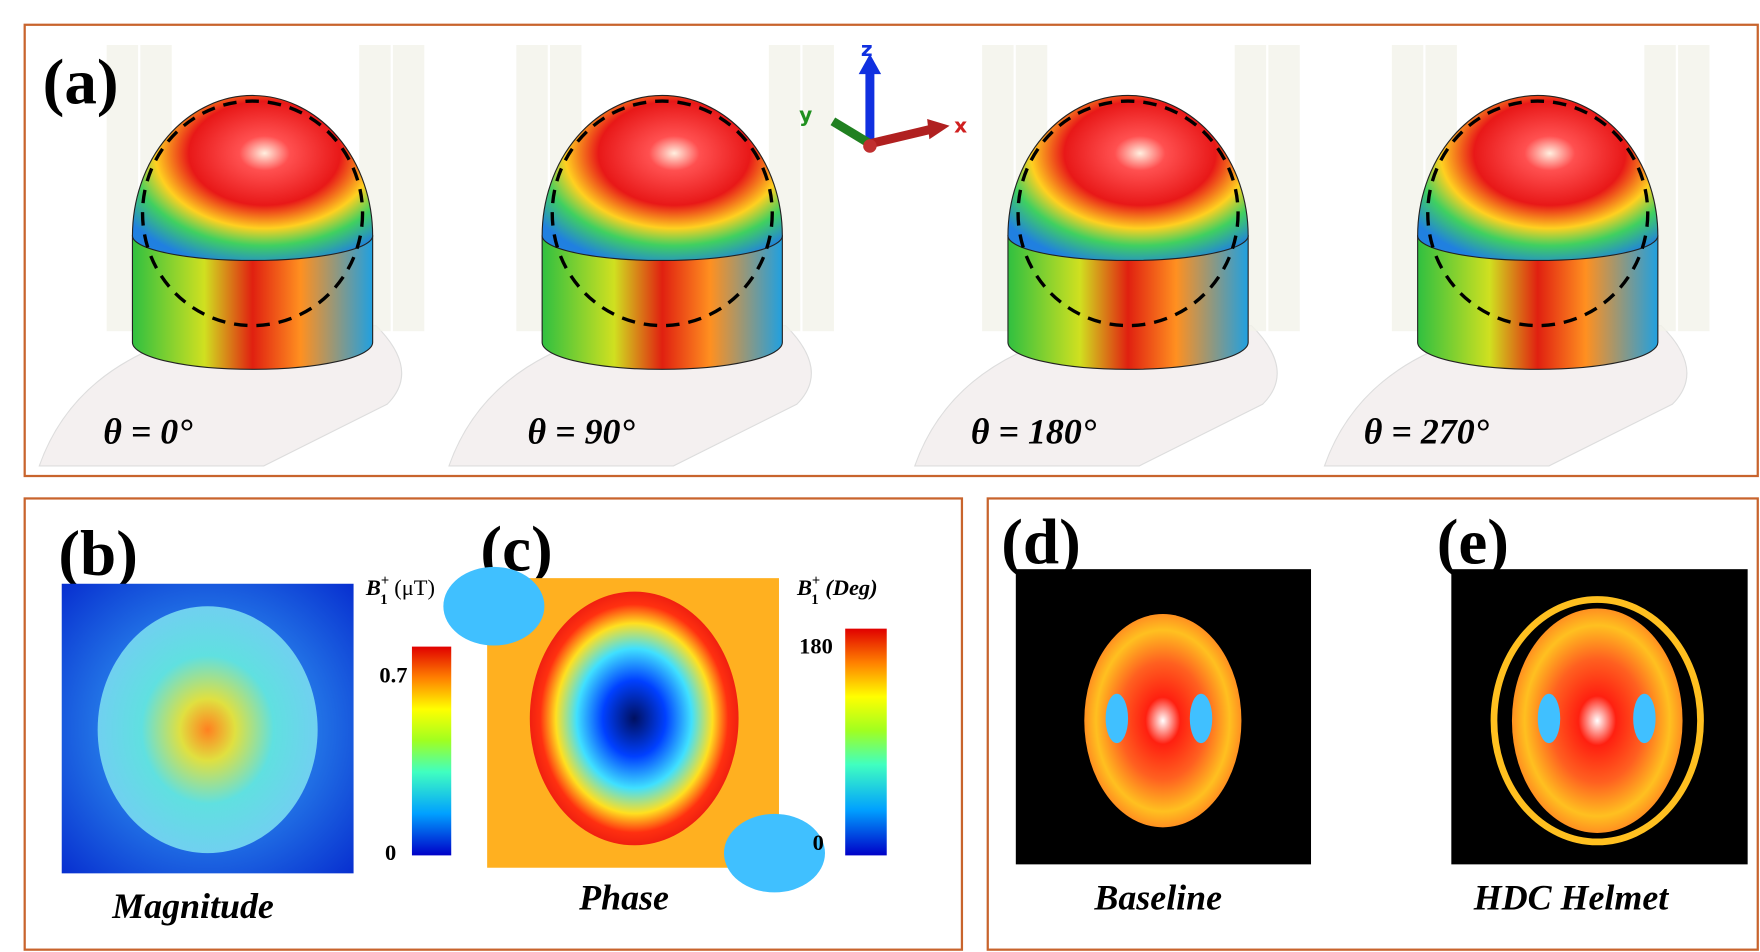 Image resolution: width=1760 pixels, height=952 pixels. What do you see at coordinates (900, 136) in the screenshot?
I see `x-arrow` at bounding box center [900, 136].